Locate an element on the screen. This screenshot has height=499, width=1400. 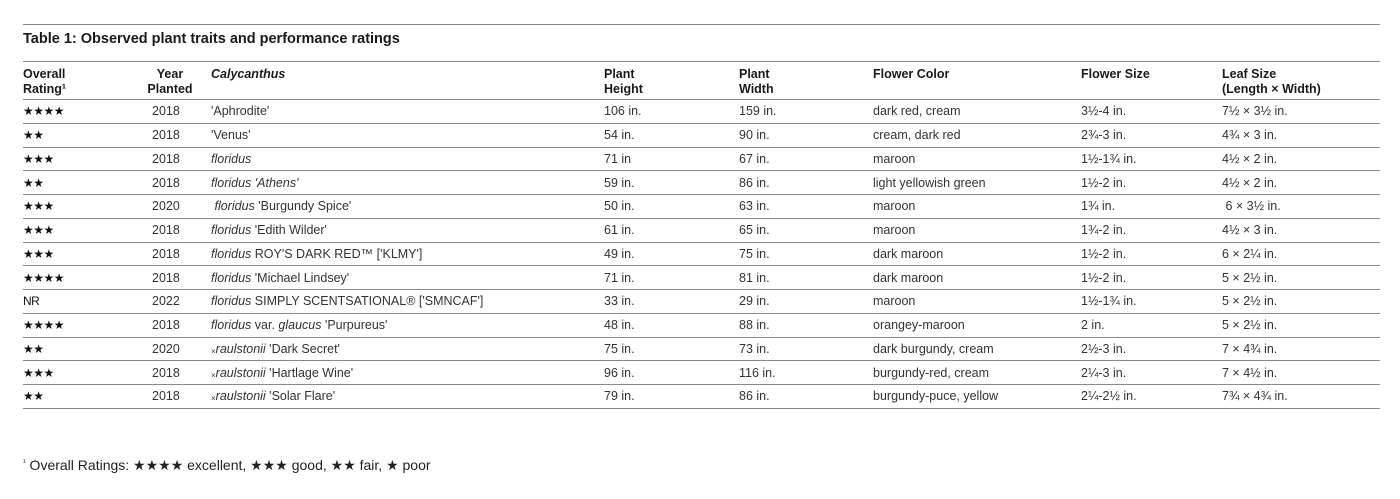
cultivar-name: 'Aphrodite' is located at coordinates (240, 111).